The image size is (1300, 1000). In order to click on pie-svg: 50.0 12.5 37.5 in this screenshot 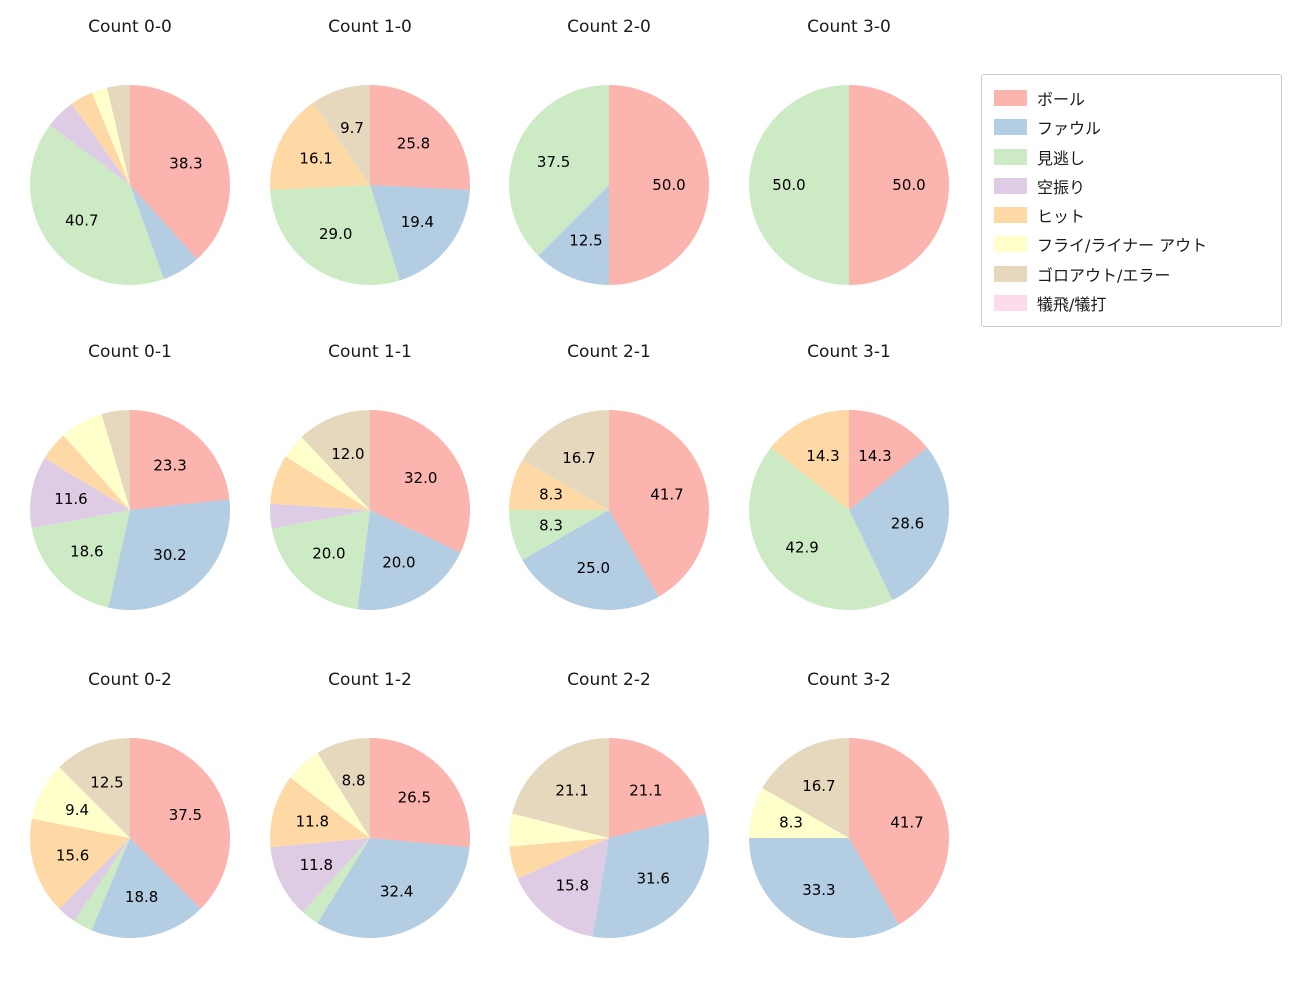, I will do `click(609, 185)`.